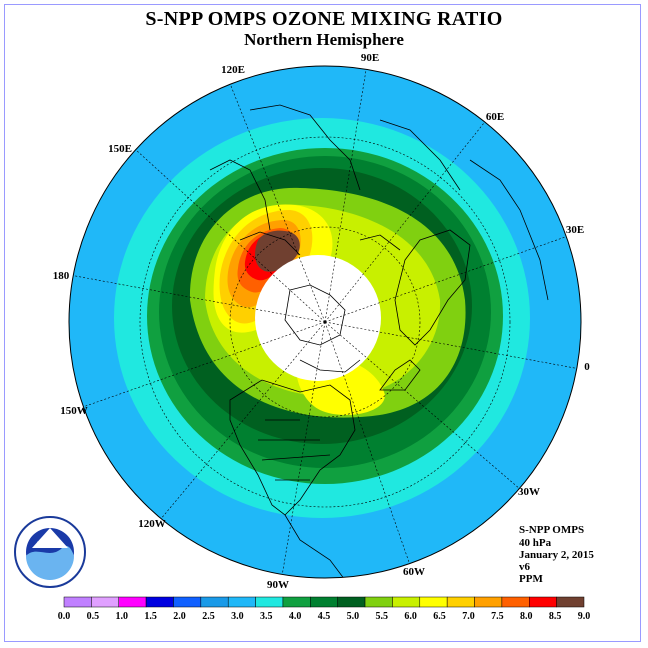 The width and height of the screenshot is (648, 648). Describe the element at coordinates (575, 230) in the screenshot. I see `lon-label-30e: 30E` at that location.